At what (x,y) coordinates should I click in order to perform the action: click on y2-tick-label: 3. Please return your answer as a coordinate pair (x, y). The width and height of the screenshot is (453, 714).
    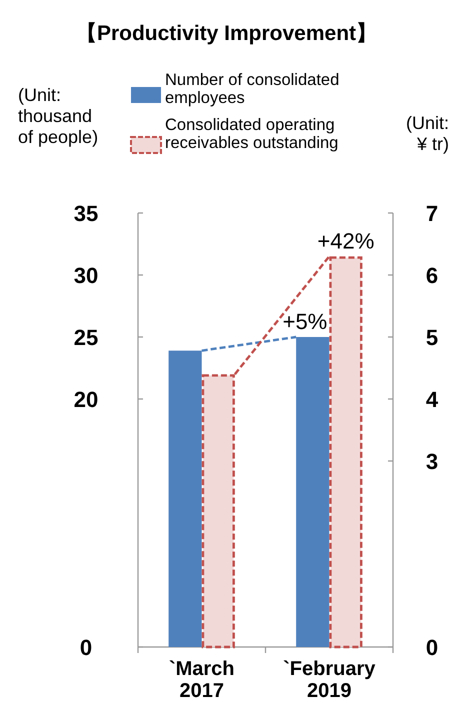
    Looking at the image, I should click on (432, 461).